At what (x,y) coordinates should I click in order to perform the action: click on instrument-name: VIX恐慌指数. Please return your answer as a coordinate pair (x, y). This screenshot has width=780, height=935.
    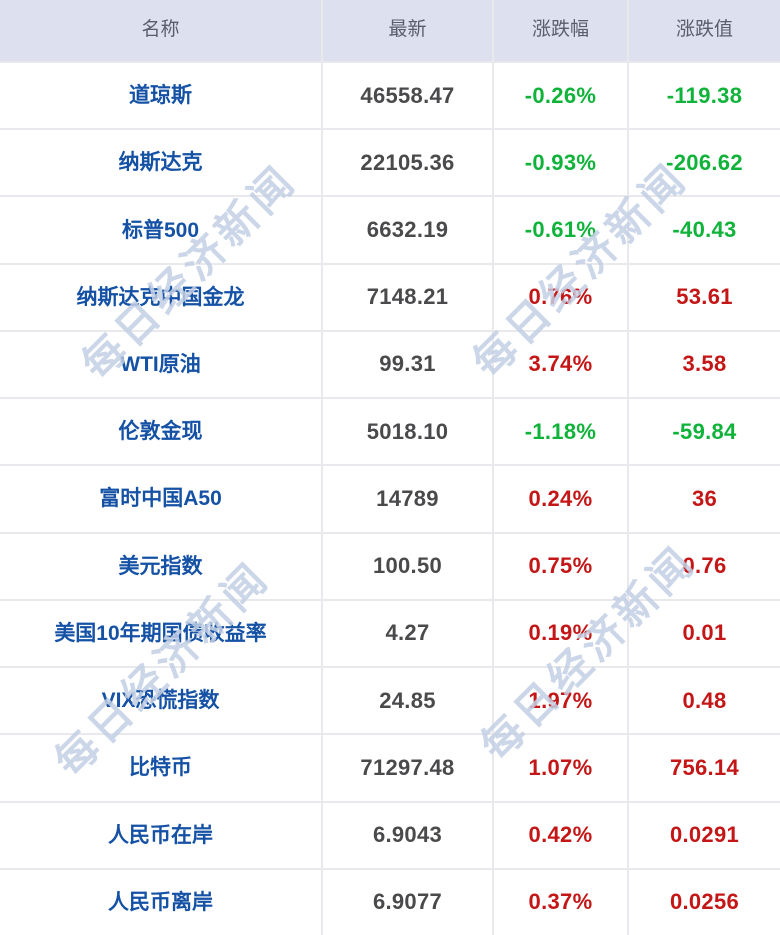
    Looking at the image, I should click on (160, 701).